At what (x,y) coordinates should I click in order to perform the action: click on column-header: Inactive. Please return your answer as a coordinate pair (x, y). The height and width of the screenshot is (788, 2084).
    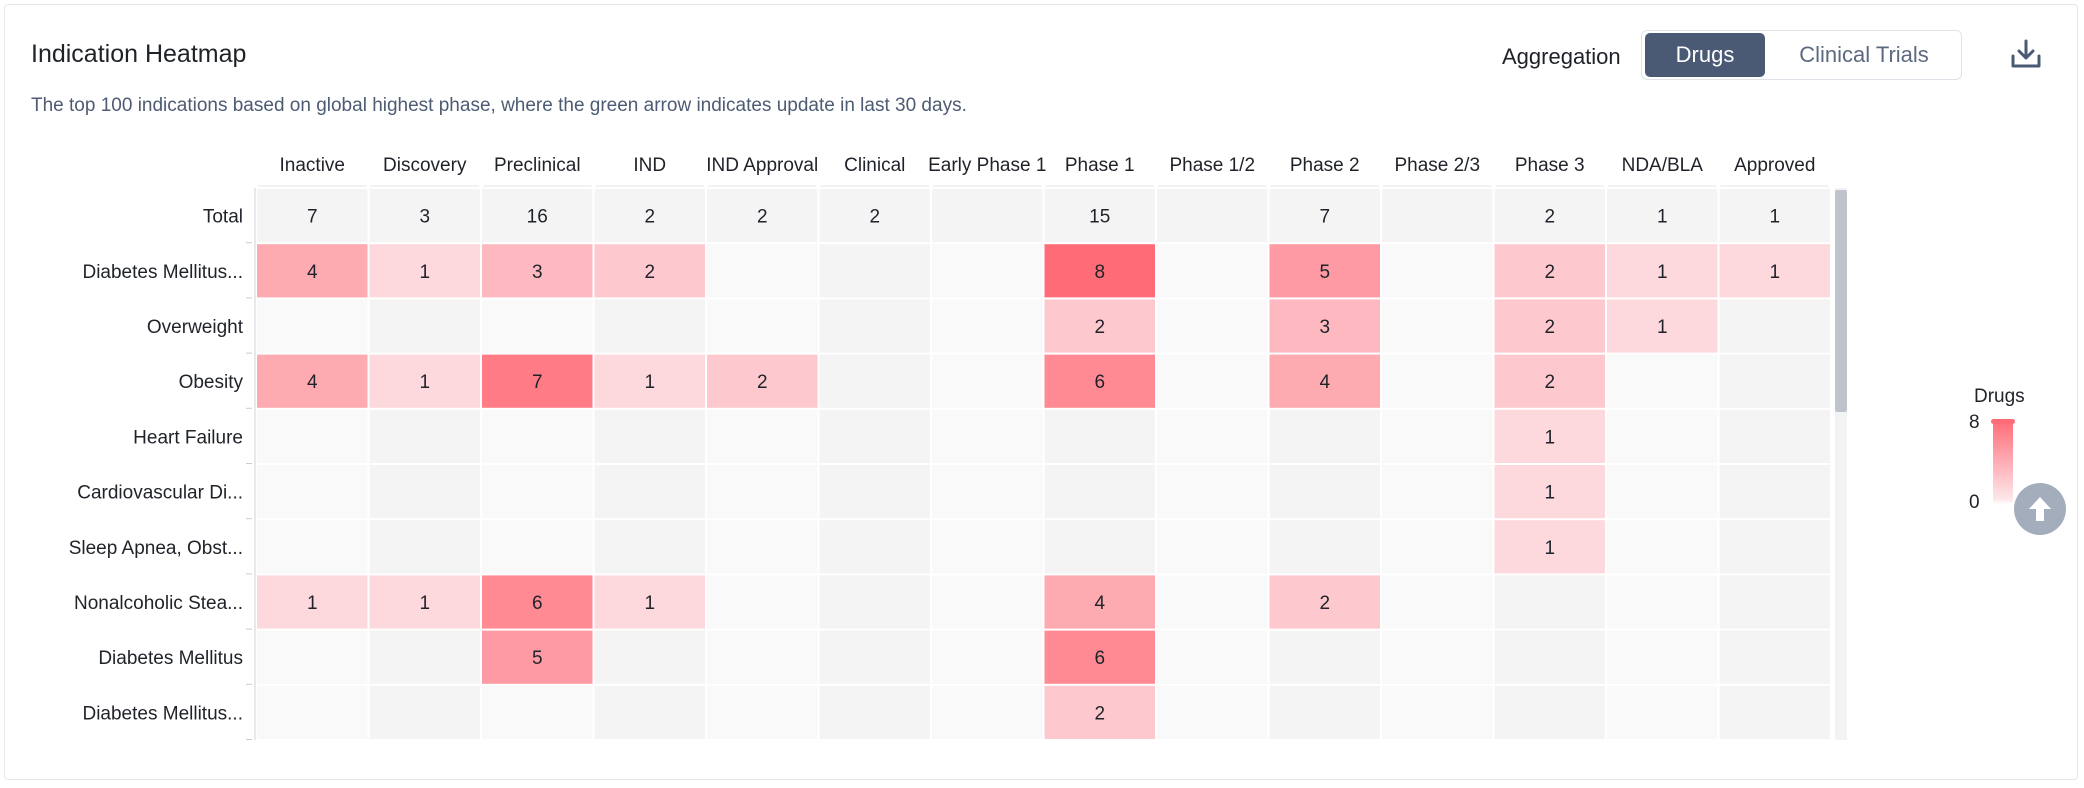
    Looking at the image, I should click on (312, 165).